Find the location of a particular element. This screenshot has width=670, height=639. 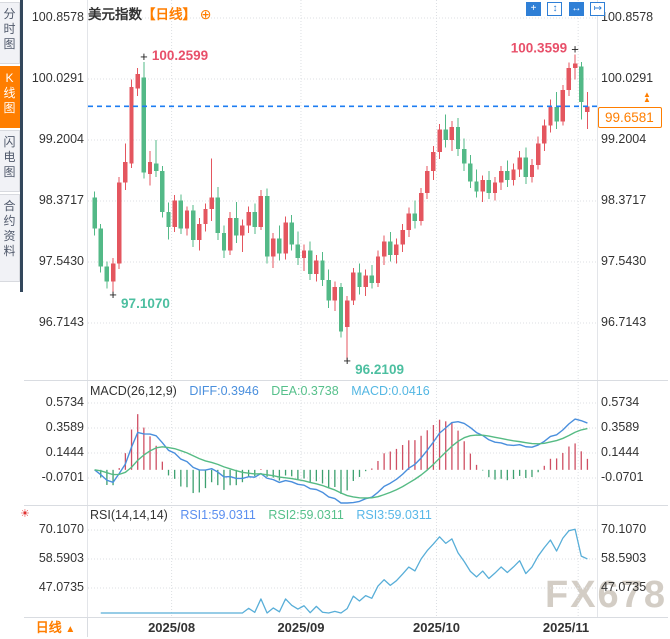

rsi3-value: RSI3:59.0311 is located at coordinates (394, 515).